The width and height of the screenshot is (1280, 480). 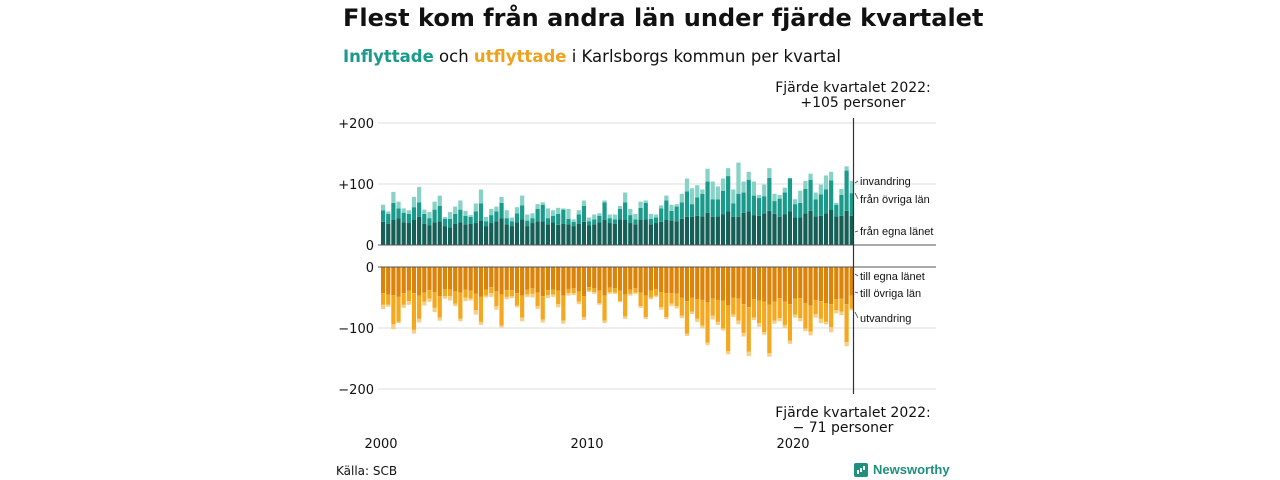 I want to click on annotation-bottom-line1: Fjärde kvartalet 2022:, so click(x=853, y=413).